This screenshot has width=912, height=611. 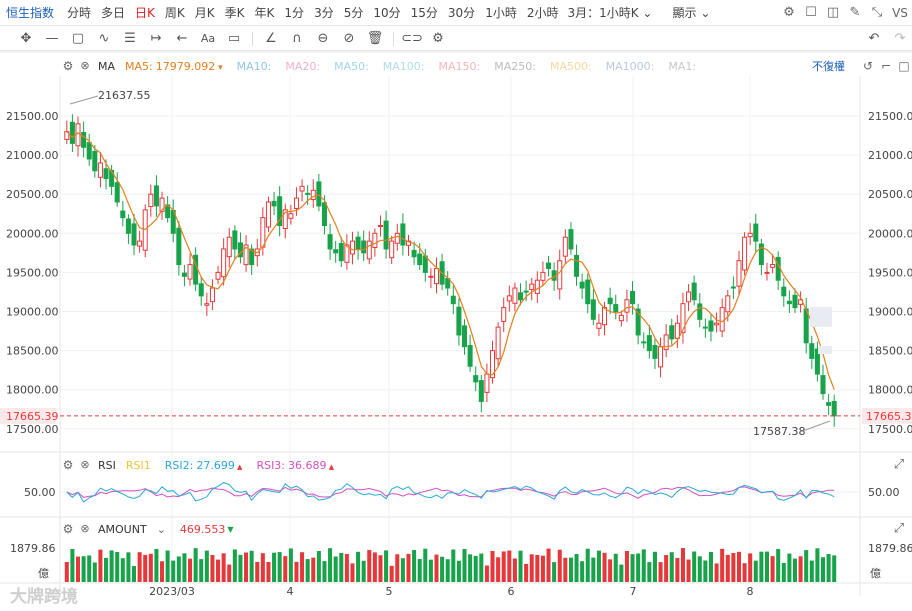 I want to click on rsi-legend-item: RSI3: 36.689 ▲, so click(x=295, y=465).